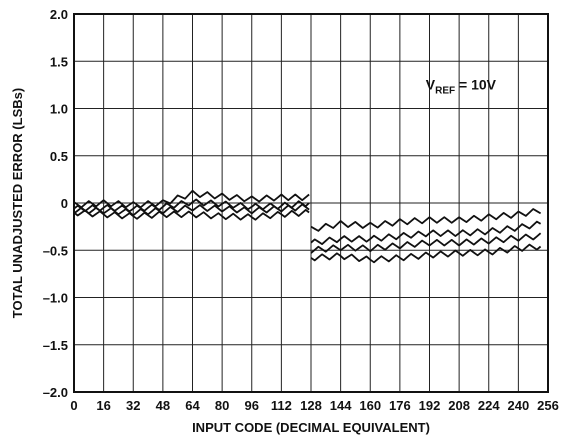 This screenshot has width=570, height=443. What do you see at coordinates (341, 405) in the screenshot?
I see `x-tick-label: 144` at bounding box center [341, 405].